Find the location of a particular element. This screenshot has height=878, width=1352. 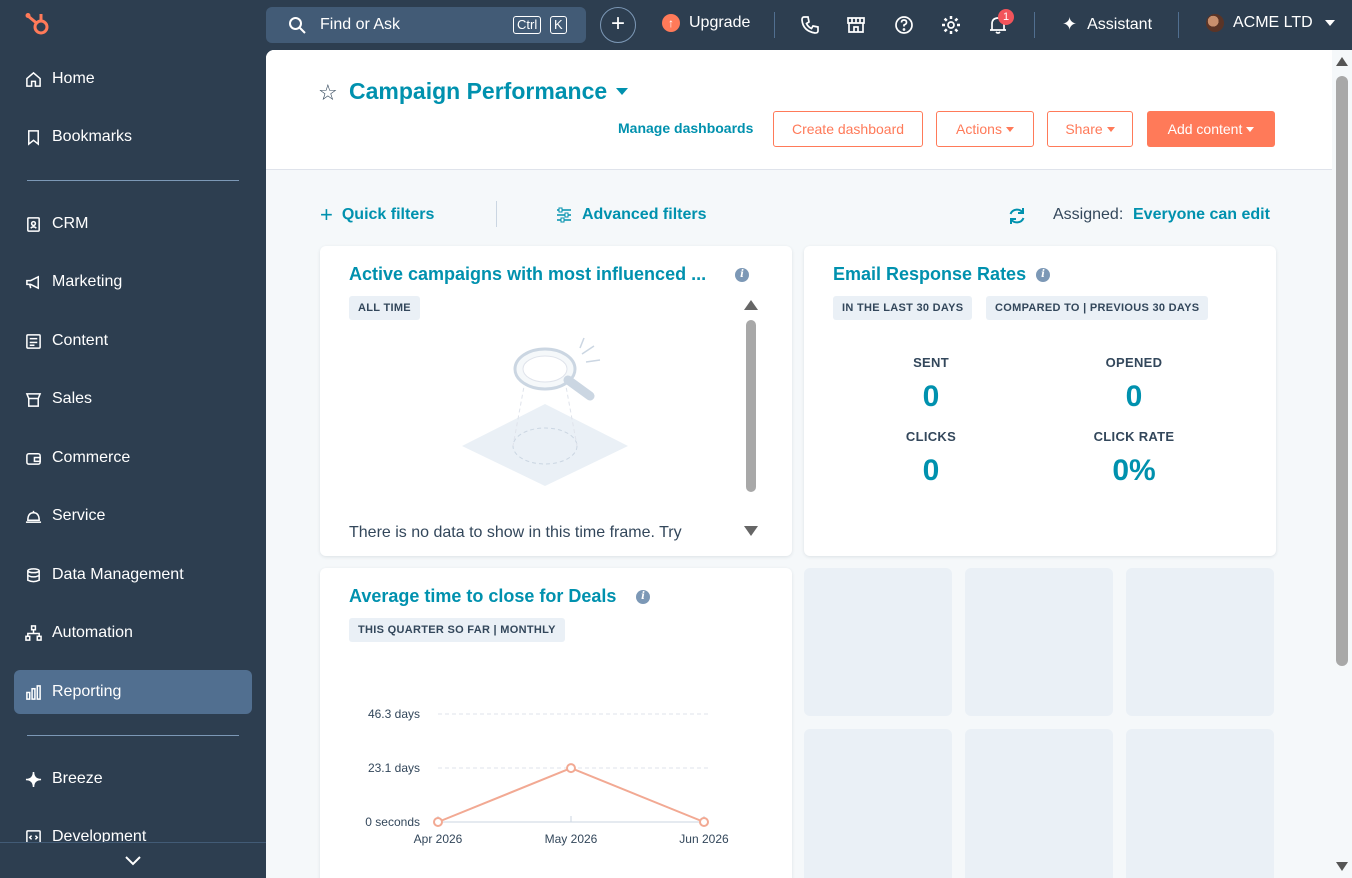

actions-label: Actions is located at coordinates (979, 129).